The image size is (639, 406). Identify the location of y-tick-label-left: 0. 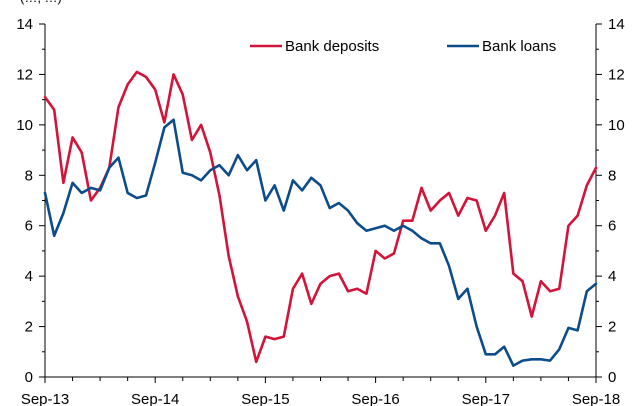
(29, 377).